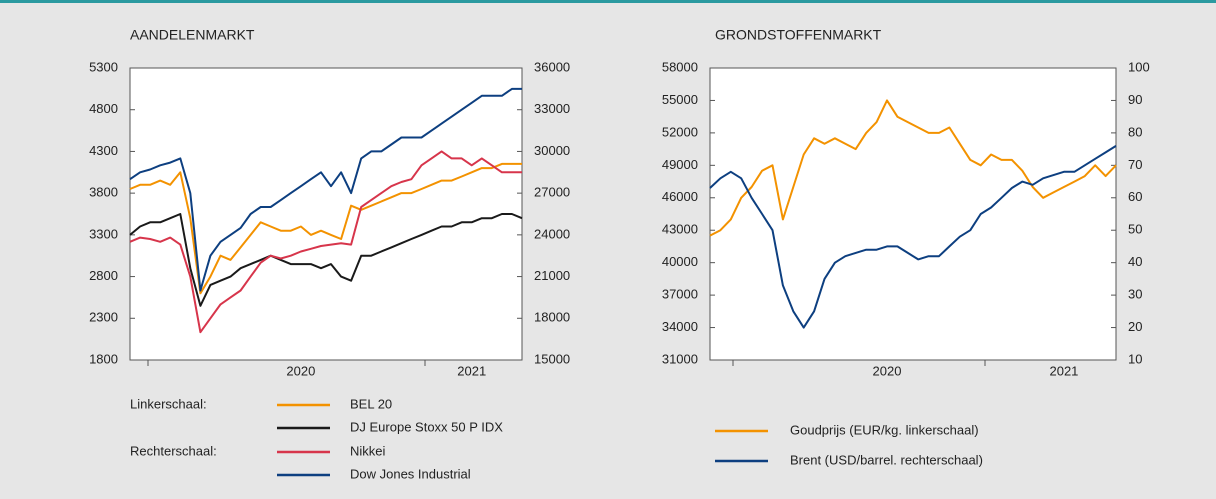 Image resolution: width=1216 pixels, height=499 pixels. I want to click on y-tick-label: 55000, so click(680, 99).